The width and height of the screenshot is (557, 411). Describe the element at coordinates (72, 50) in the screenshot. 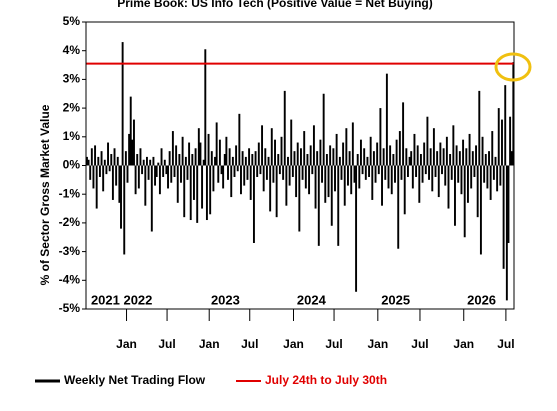

I see `y-tick-label: 4%` at that location.